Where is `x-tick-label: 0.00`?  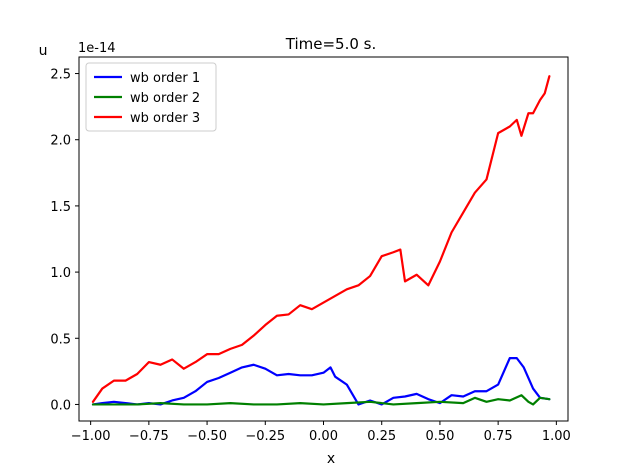 x-tick-label: 0.00 is located at coordinates (323, 436).